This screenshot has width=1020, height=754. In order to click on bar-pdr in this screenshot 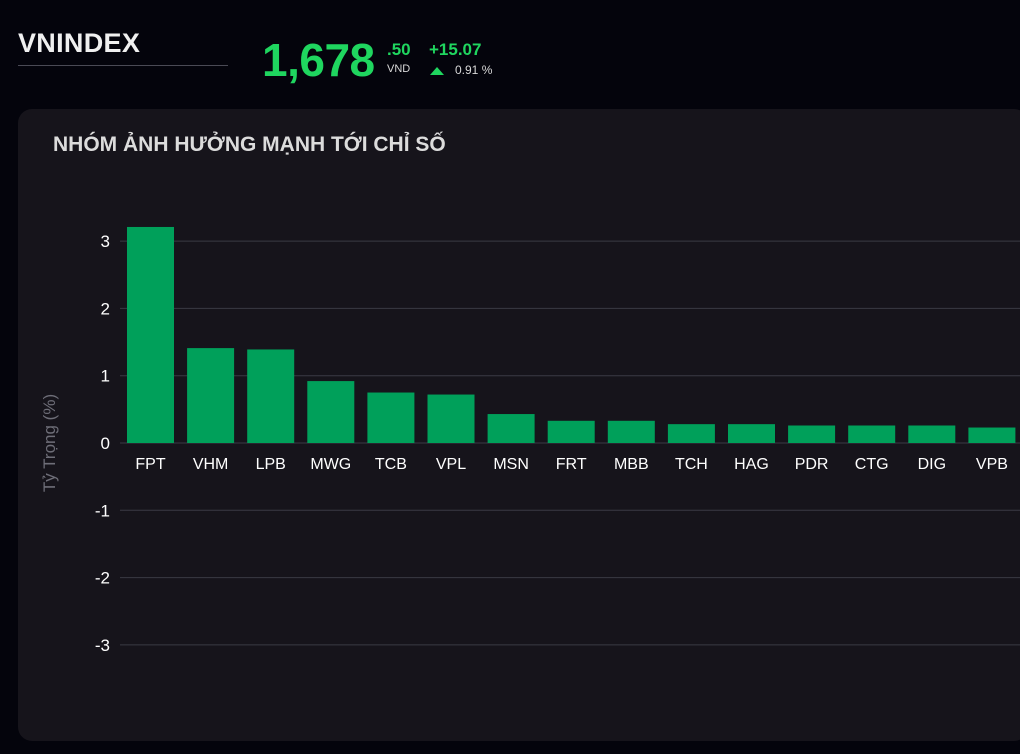, I will do `click(812, 434)`.